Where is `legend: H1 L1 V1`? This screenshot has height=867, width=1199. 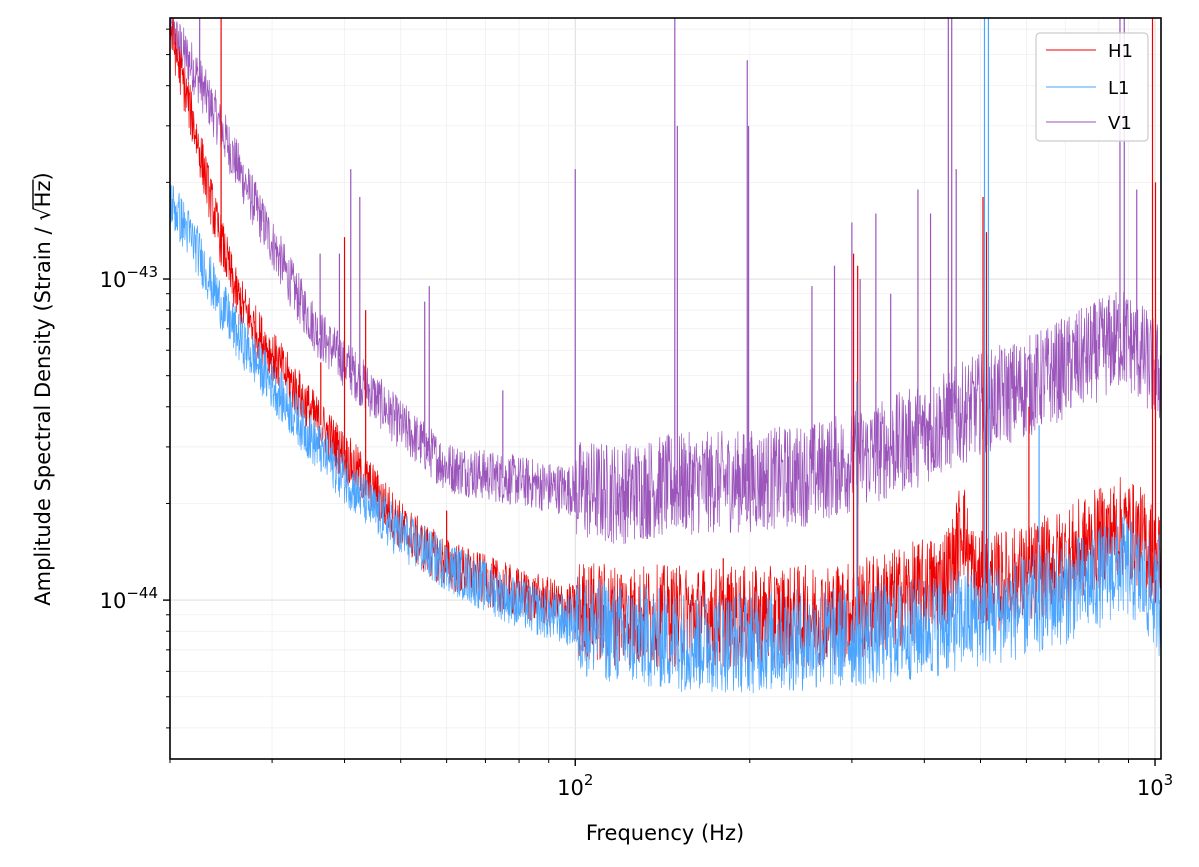 legend: H1 L1 V1 is located at coordinates (1092, 87).